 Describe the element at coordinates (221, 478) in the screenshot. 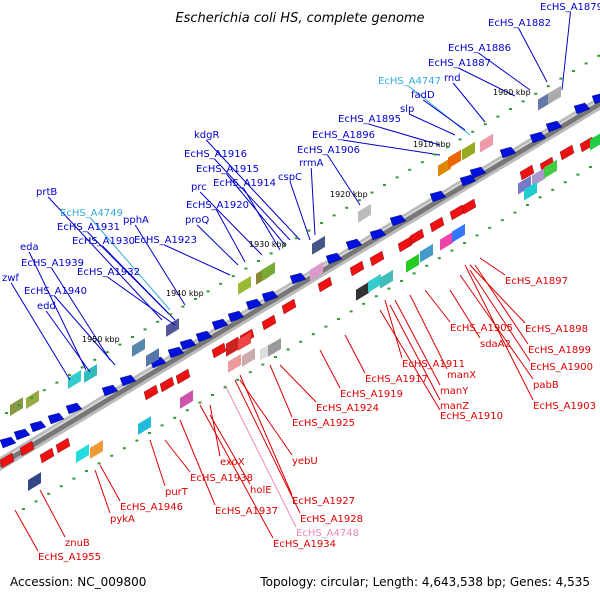

I see `gene-label-echs_a1938: EcHS_A1938` at that location.